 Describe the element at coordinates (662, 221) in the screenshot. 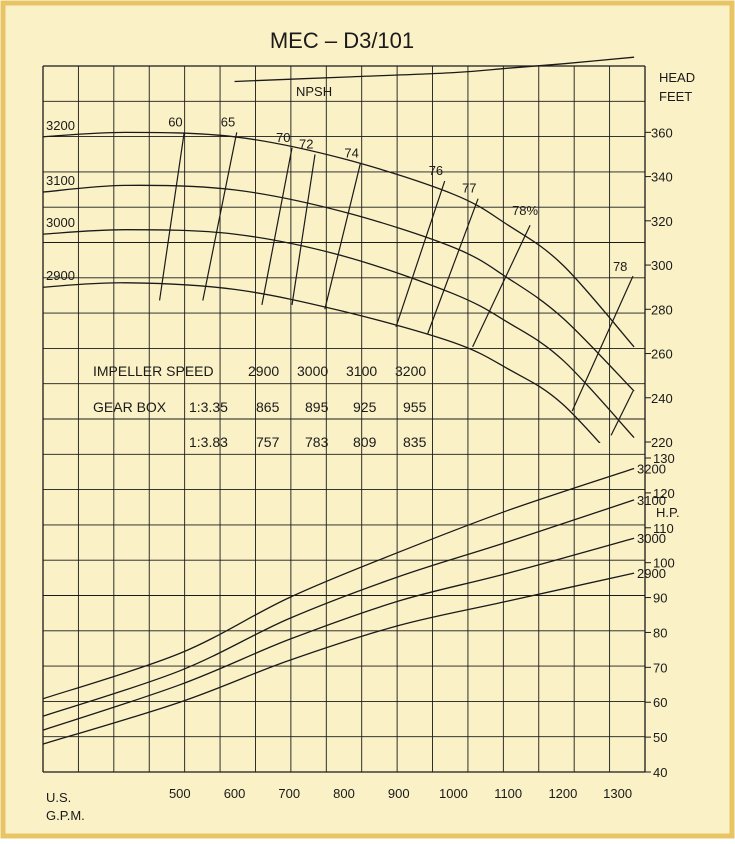

I see `head-tick-label: 320` at that location.